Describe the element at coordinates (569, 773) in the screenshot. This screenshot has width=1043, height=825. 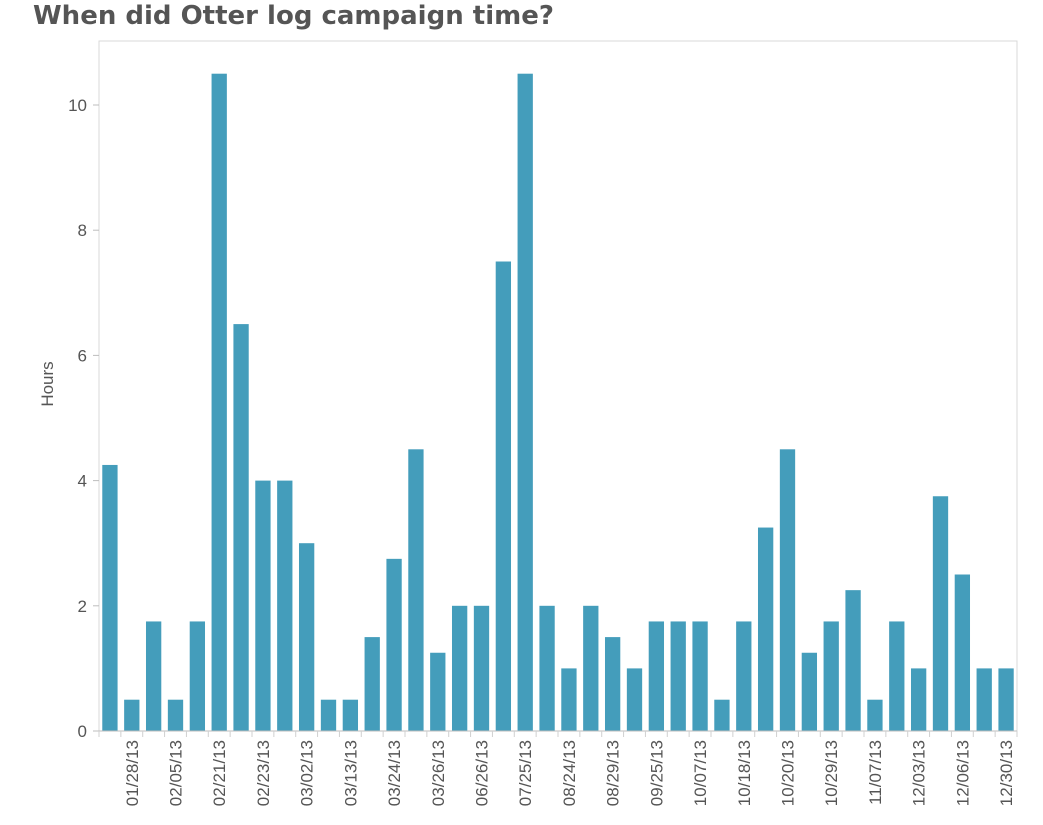
I see `x-tick-label: 08/24/13` at that location.